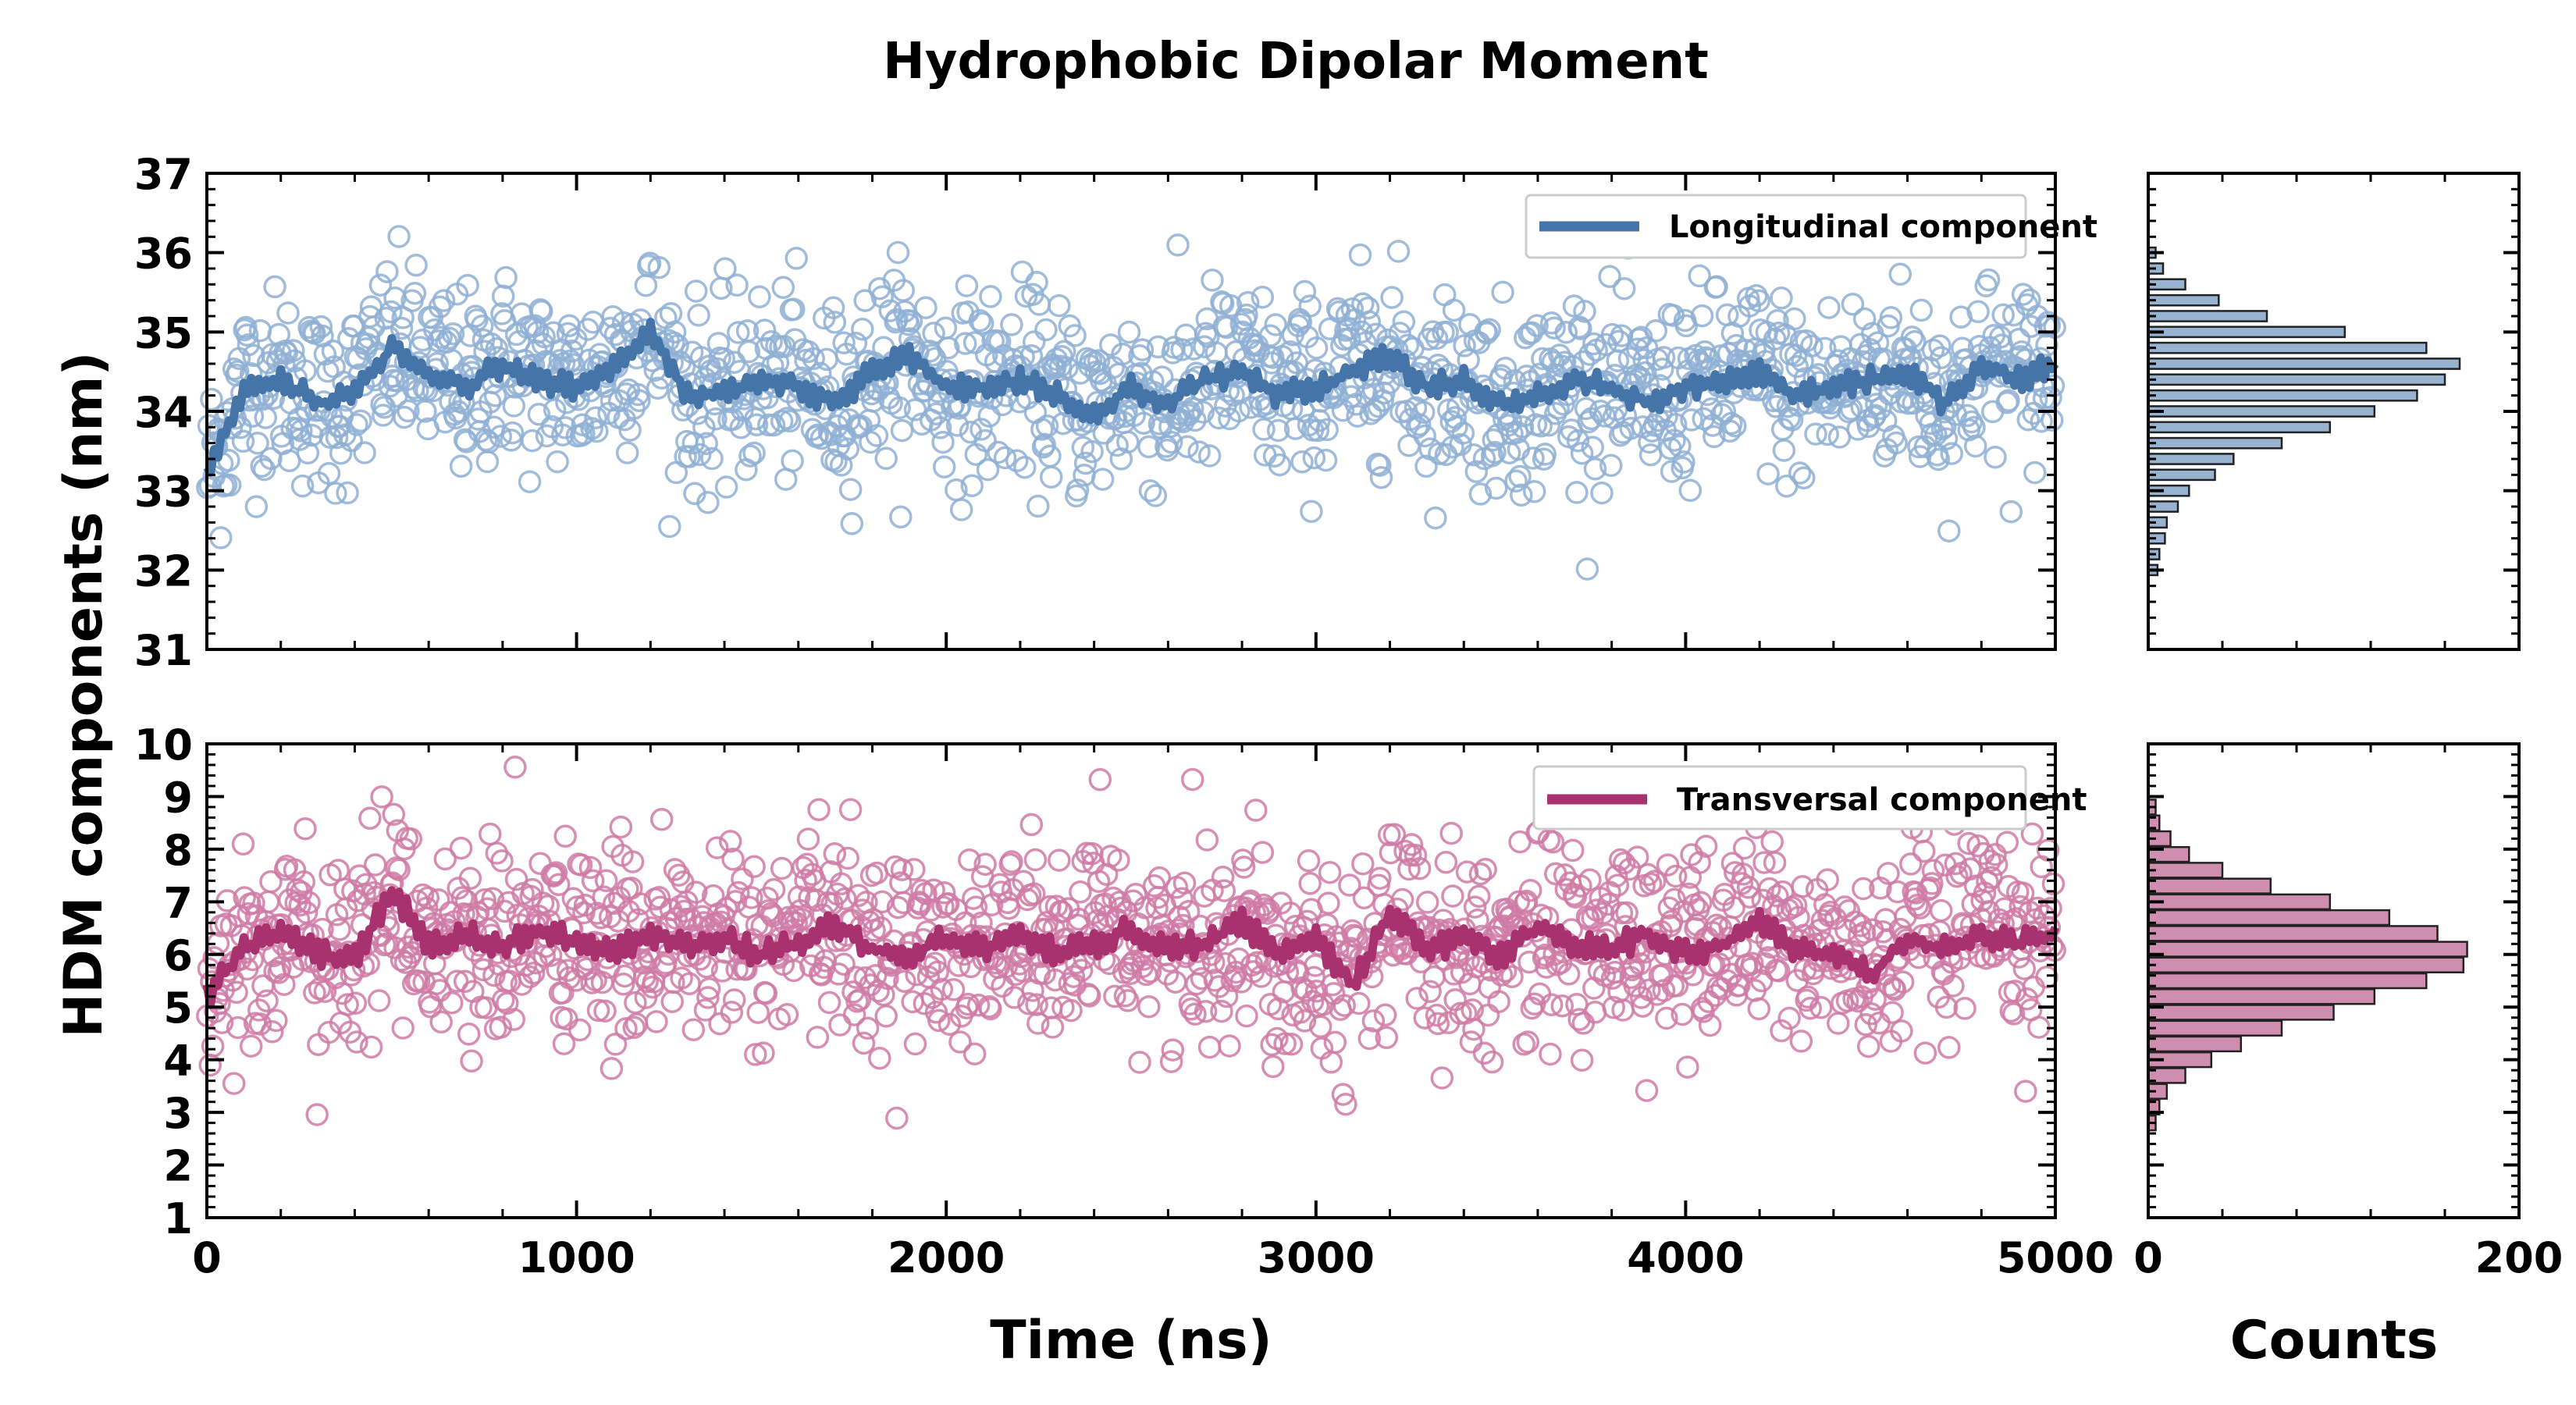 The image size is (2576, 1405). What do you see at coordinates (2296, 379) in the screenshot?
I see `histogram-bar` at bounding box center [2296, 379].